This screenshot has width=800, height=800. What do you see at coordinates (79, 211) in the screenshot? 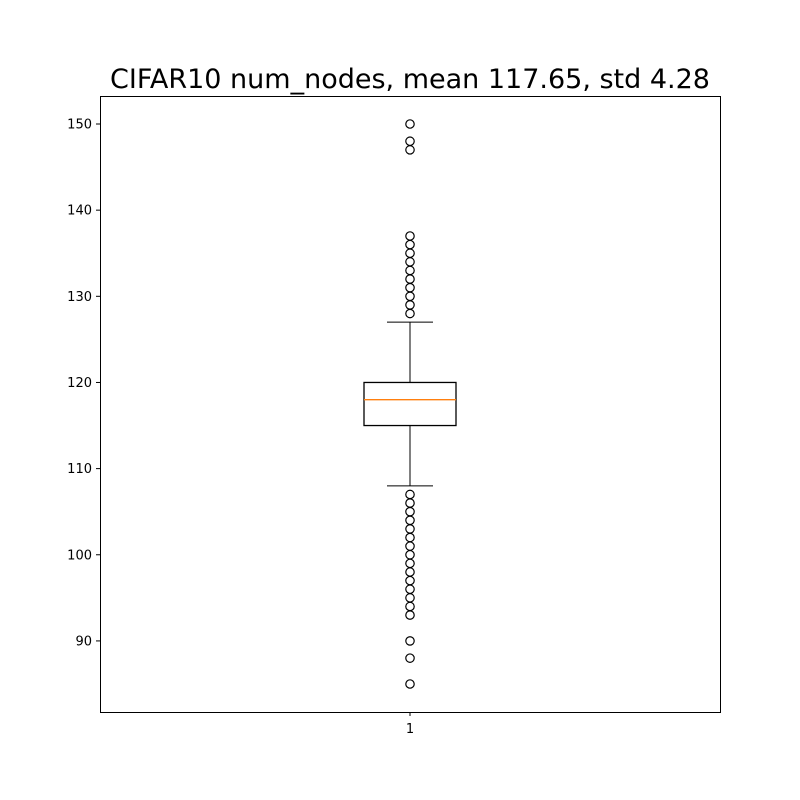
I see `y-tick-label: 140` at bounding box center [79, 211].